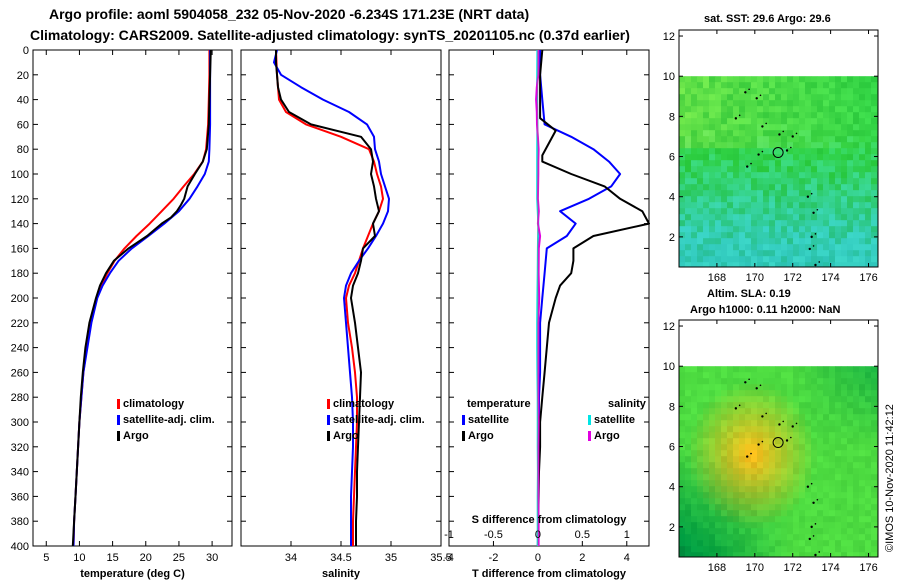 The height and width of the screenshot is (580, 900). What do you see at coordinates (23, 101) in the screenshot?
I see `depth-tick-label: 40` at bounding box center [23, 101].